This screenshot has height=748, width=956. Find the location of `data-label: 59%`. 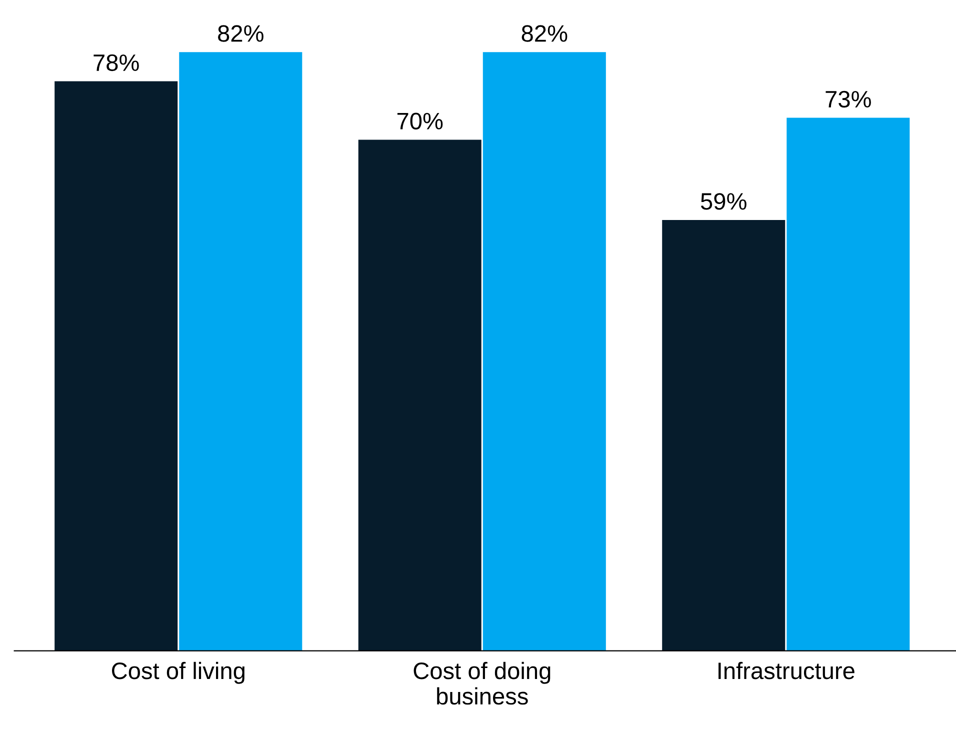

data-label: 59% is located at coordinates (723, 201).